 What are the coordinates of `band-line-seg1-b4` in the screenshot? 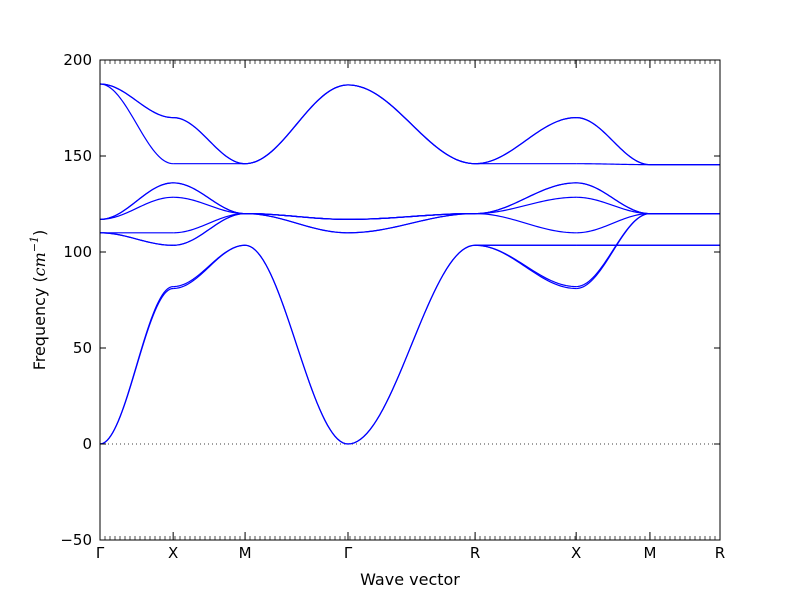 It's located at (209, 223).